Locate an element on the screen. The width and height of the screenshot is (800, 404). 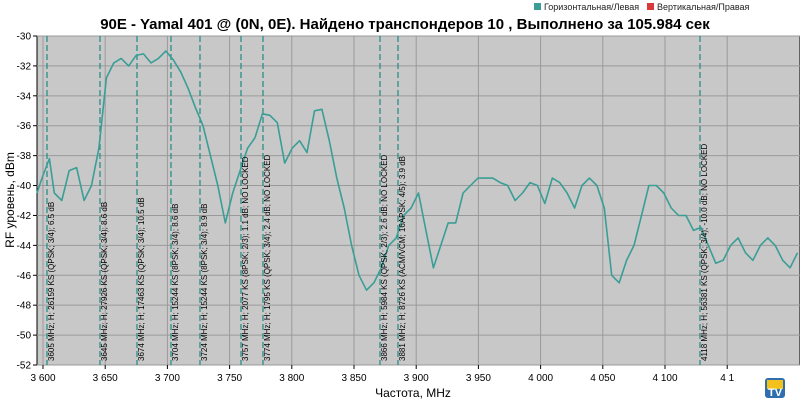
x-tick-label: 3 850 is located at coordinates (353, 378).